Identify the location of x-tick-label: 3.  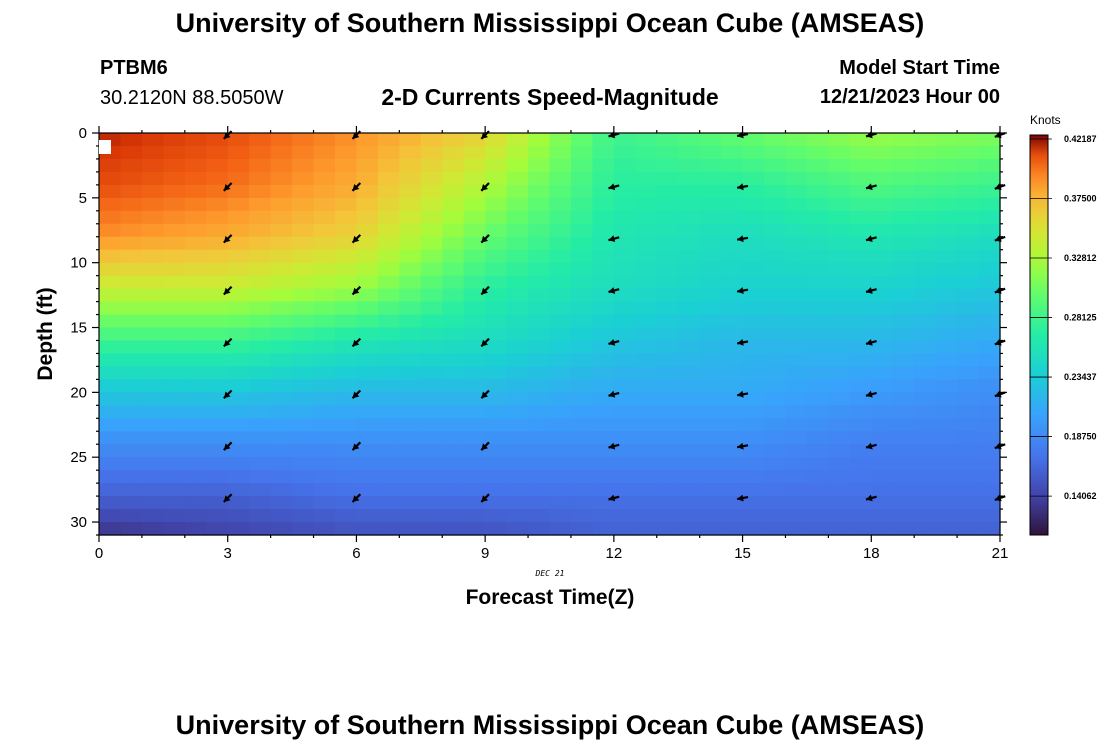
(228, 553).